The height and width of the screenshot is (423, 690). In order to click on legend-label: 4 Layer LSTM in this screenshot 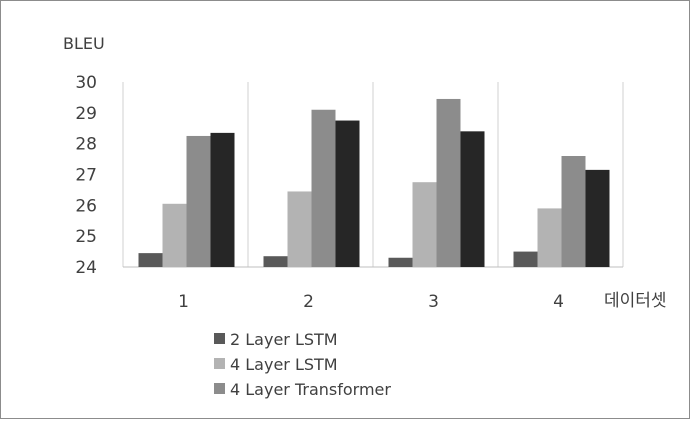, I will do `click(284, 364)`.